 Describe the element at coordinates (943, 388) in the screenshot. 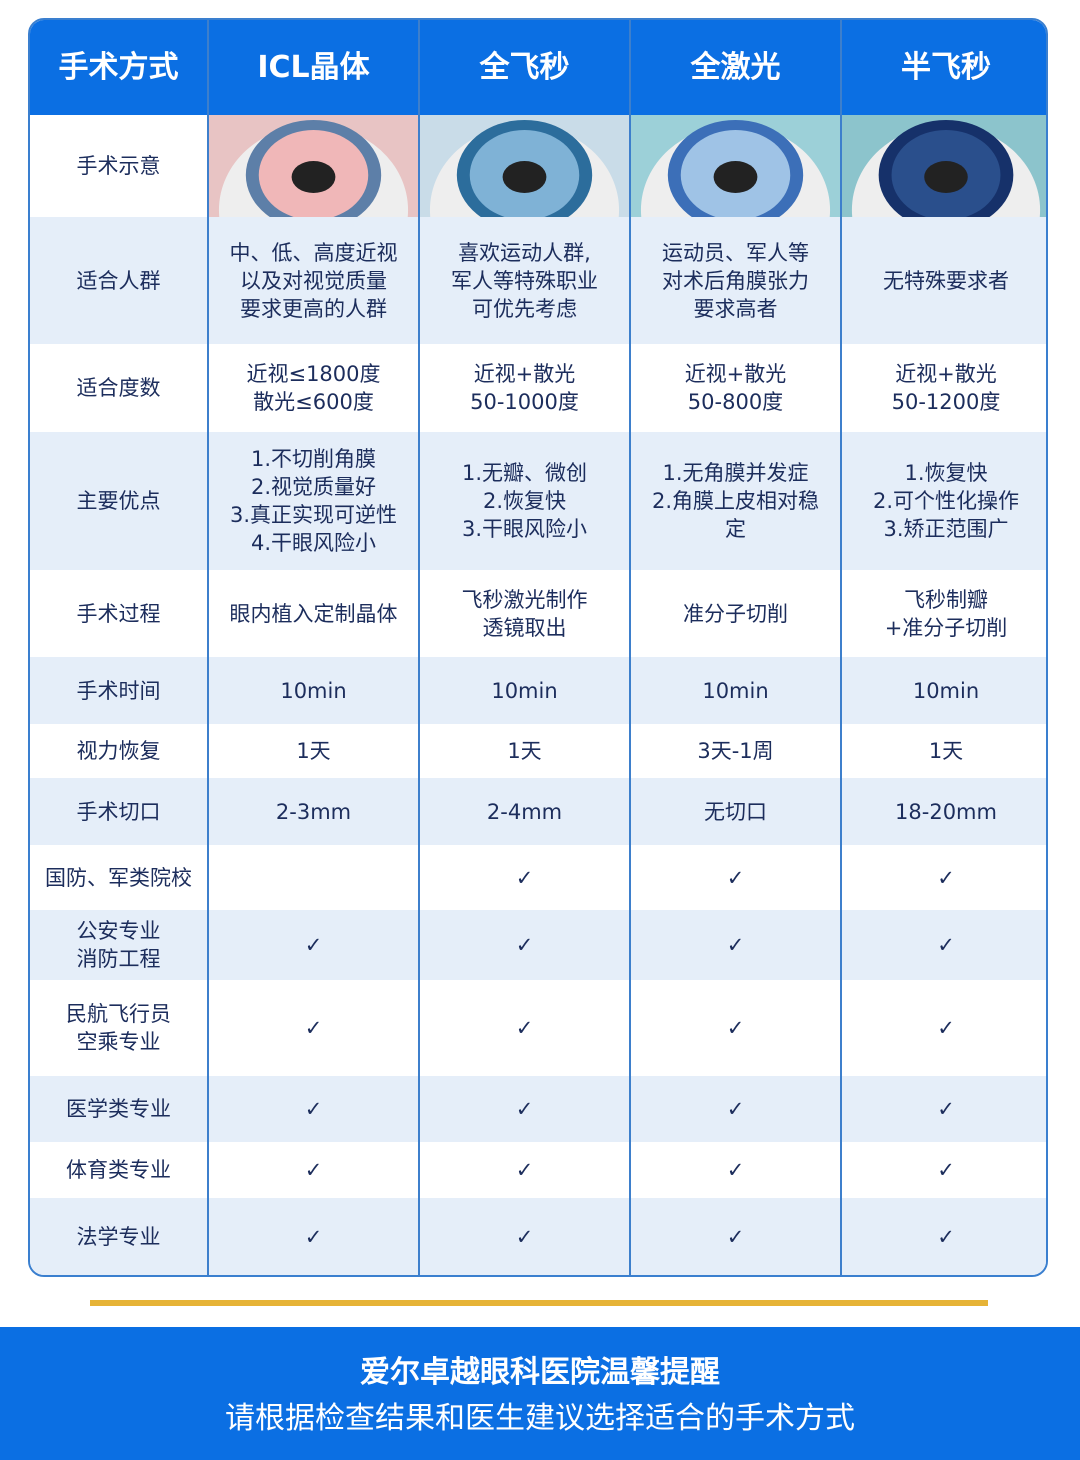

I see `table-cell: 近视+散光 50-1200度` at that location.